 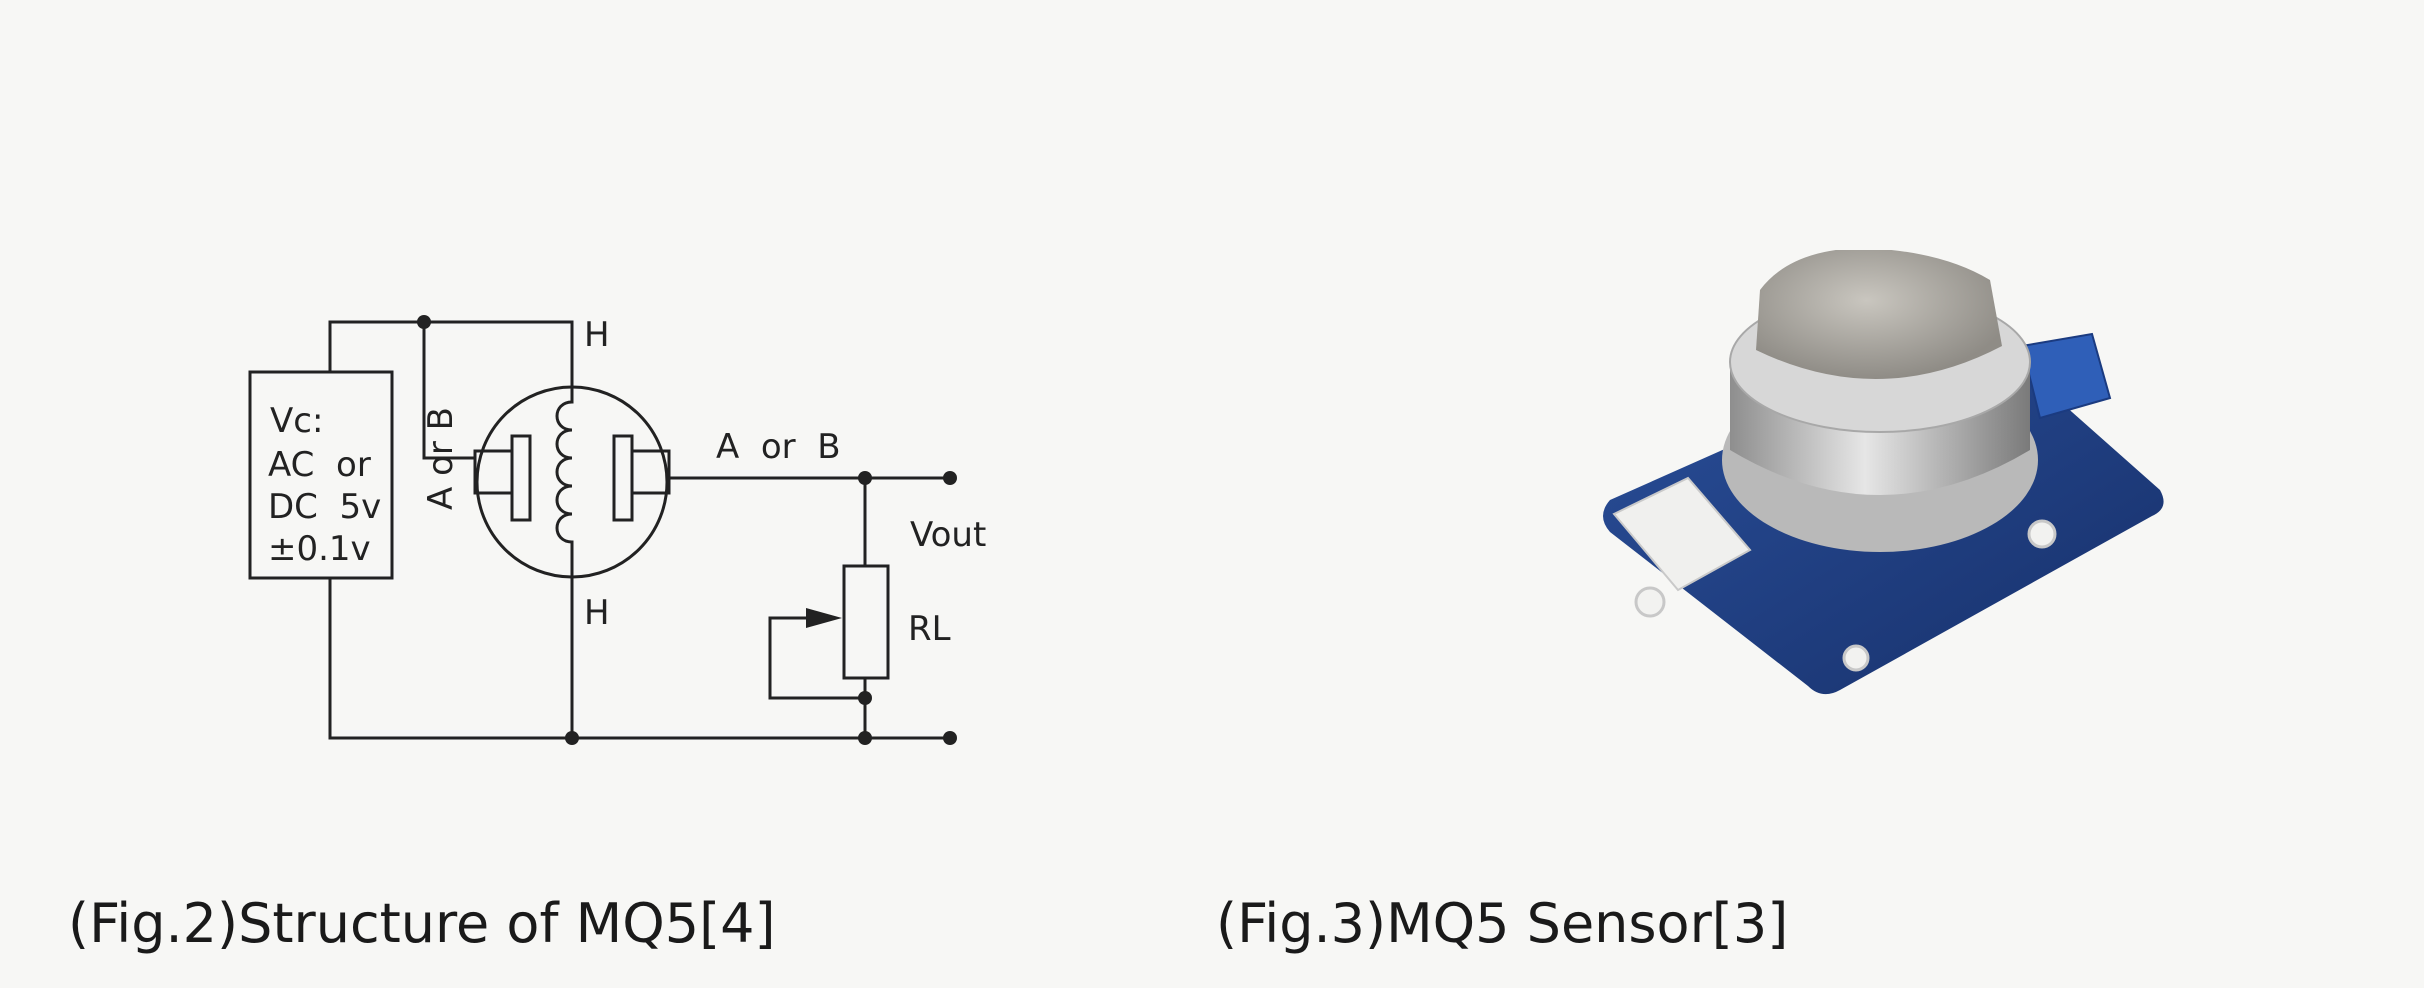 What do you see at coordinates (778, 447) in the screenshot?
I see `label-electrode-right: A or B` at bounding box center [778, 447].